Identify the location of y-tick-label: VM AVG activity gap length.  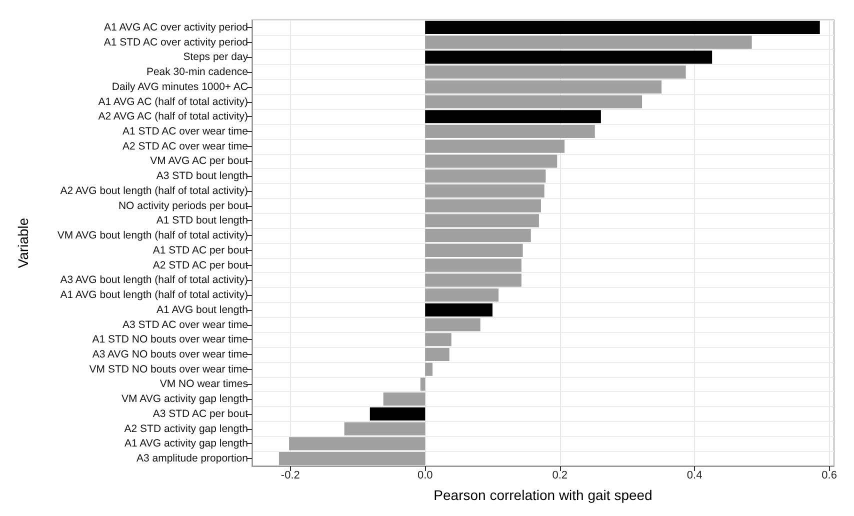
(185, 399).